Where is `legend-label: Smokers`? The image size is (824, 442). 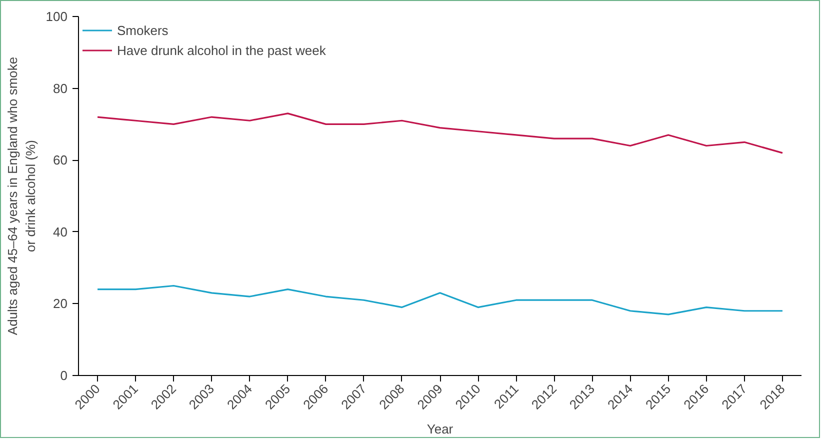 legend-label: Smokers is located at coordinates (142, 30).